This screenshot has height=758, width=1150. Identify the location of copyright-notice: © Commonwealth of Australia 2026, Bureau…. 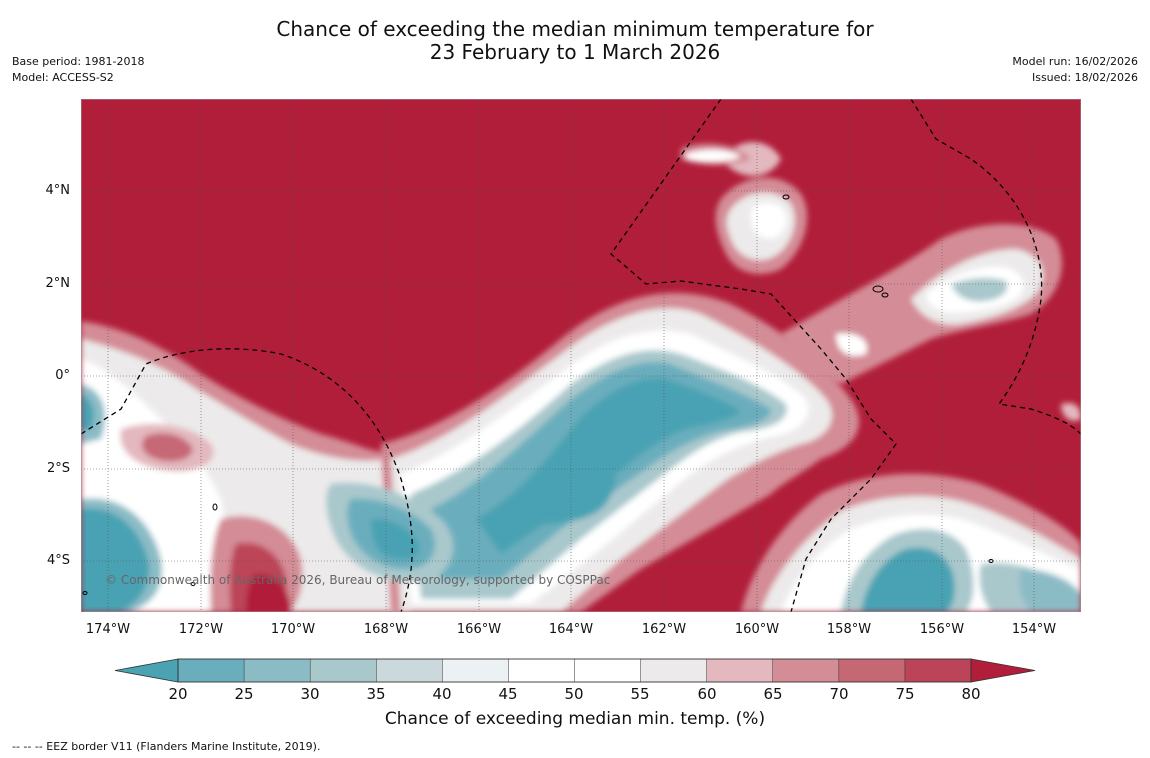
(358, 580).